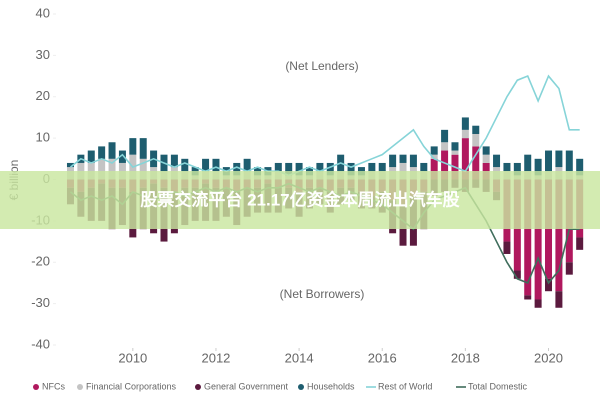  What do you see at coordinates (215, 357) in the screenshot?
I see `x-tick-label: 2012` at bounding box center [215, 357].